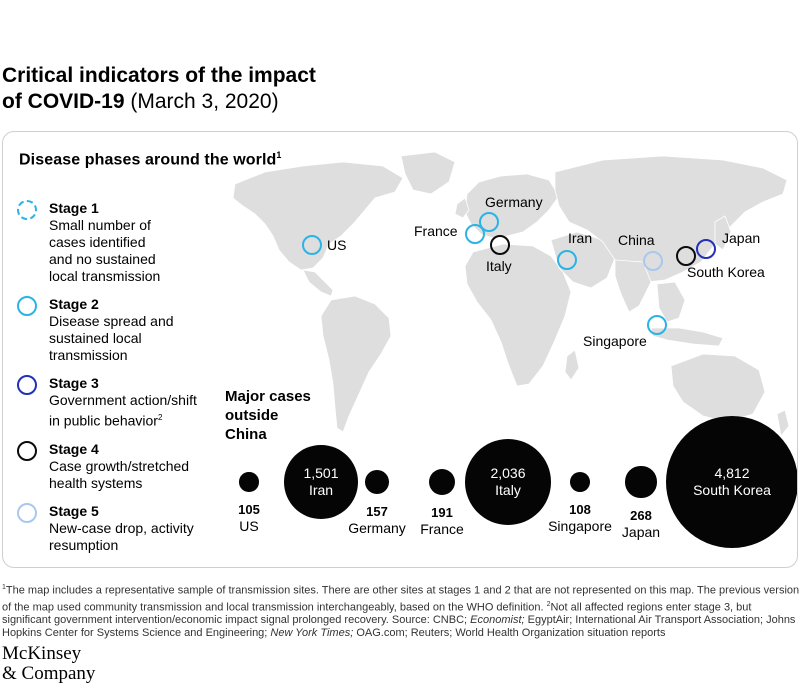 This screenshot has height=688, width=804. Describe the element at coordinates (377, 482) in the screenshot. I see `bubble-germany` at that location.